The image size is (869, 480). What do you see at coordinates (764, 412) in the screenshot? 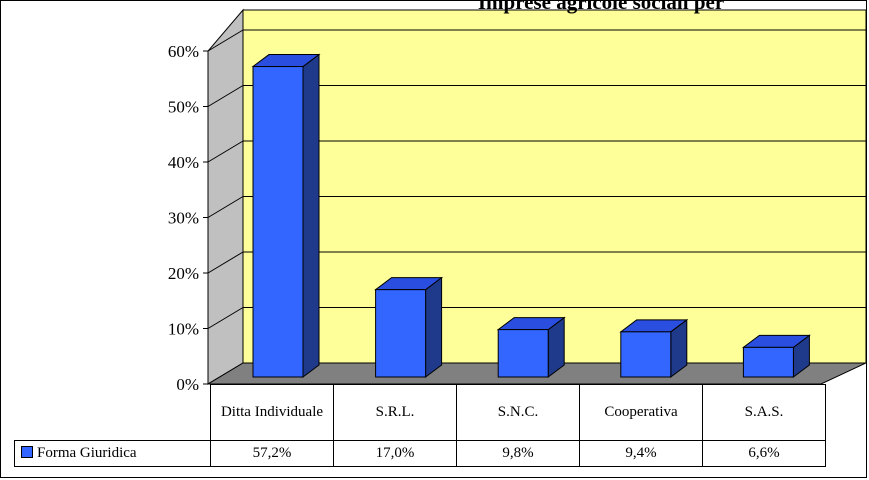
I see `category-label: S.A.S.` at bounding box center [764, 412].